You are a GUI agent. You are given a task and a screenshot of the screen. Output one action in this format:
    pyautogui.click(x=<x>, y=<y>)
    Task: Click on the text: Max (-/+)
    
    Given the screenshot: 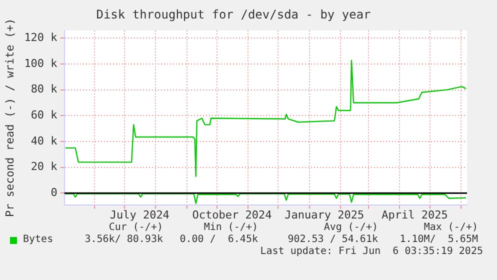 What is the action you would take?
    pyautogui.click(x=450, y=228)
    